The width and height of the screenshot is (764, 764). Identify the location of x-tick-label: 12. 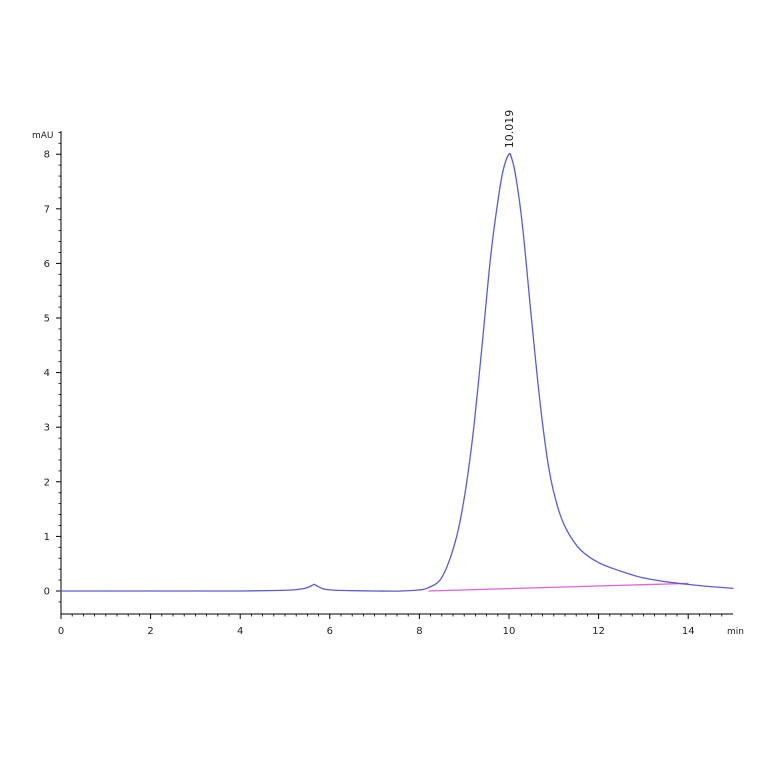
(598, 631).